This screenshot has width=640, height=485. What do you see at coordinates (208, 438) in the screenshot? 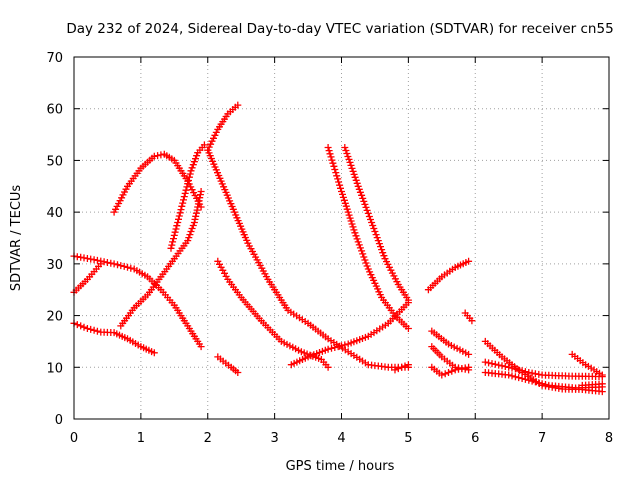
I see `x-tick-label: 2` at bounding box center [208, 438].